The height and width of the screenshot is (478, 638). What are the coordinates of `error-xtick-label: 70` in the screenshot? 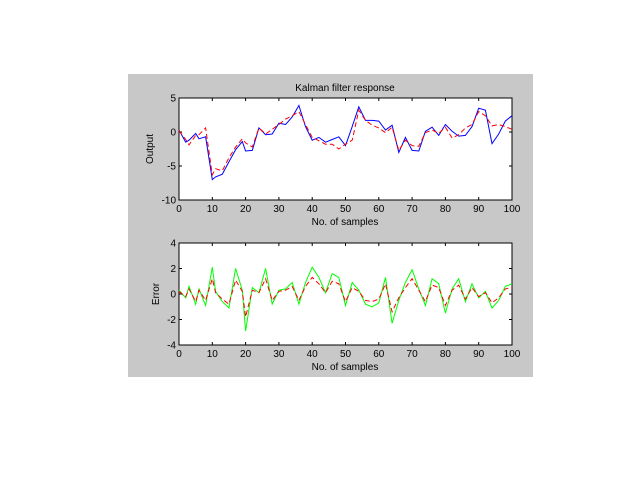 It's located at (413, 354).